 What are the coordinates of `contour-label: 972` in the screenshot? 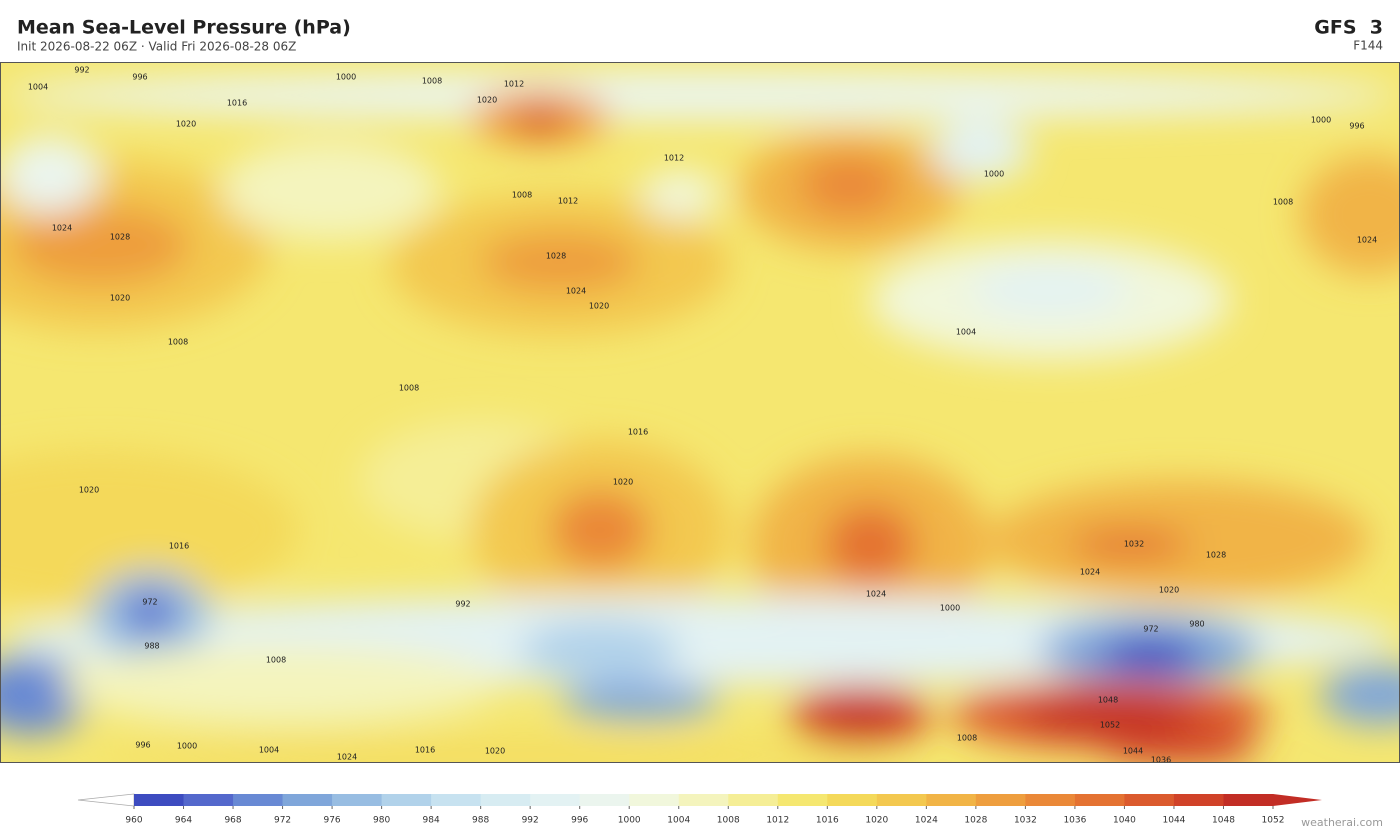 It's located at (1150, 629).